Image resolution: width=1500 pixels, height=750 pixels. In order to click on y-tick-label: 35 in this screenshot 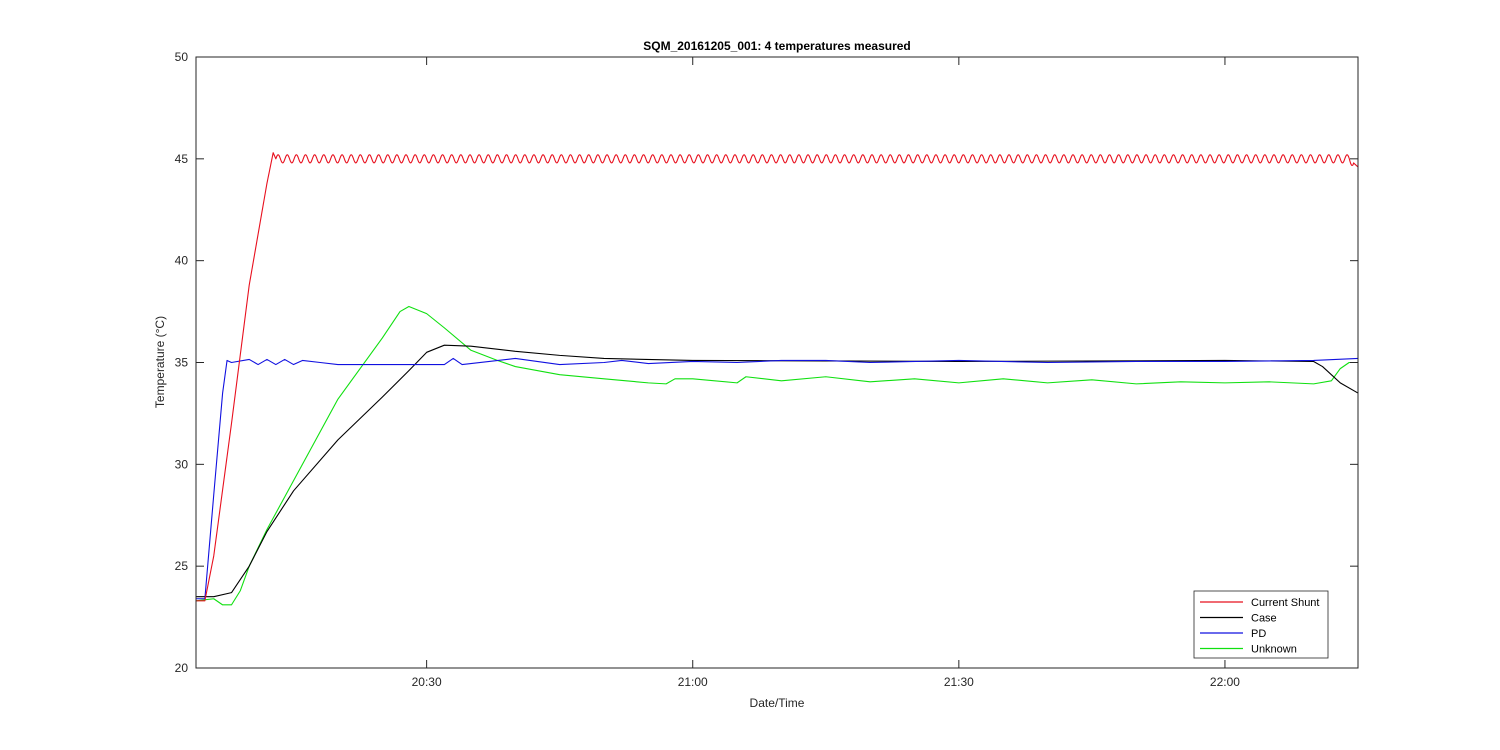, I will do `click(182, 363)`.